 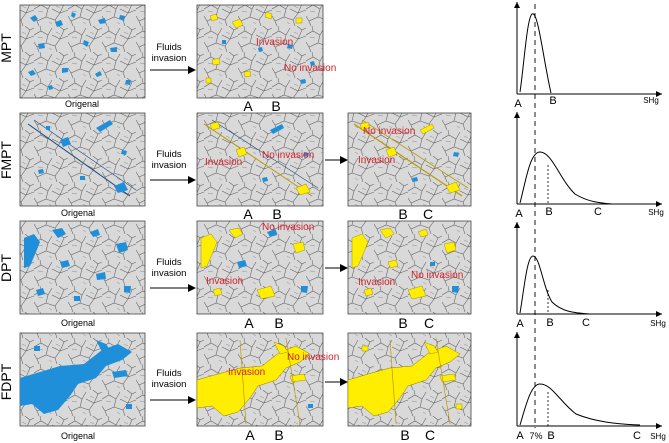 I want to click on invasion-arrow-head-mpt, so click(x=192, y=70).